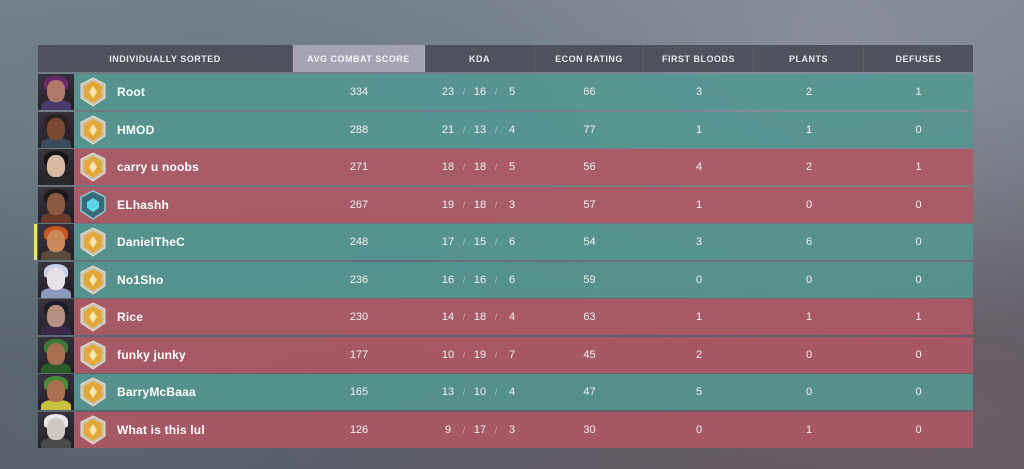 The width and height of the screenshot is (1024, 469). What do you see at coordinates (480, 130) in the screenshot?
I see `kda-value: 21 / 13 / 4` at bounding box center [480, 130].